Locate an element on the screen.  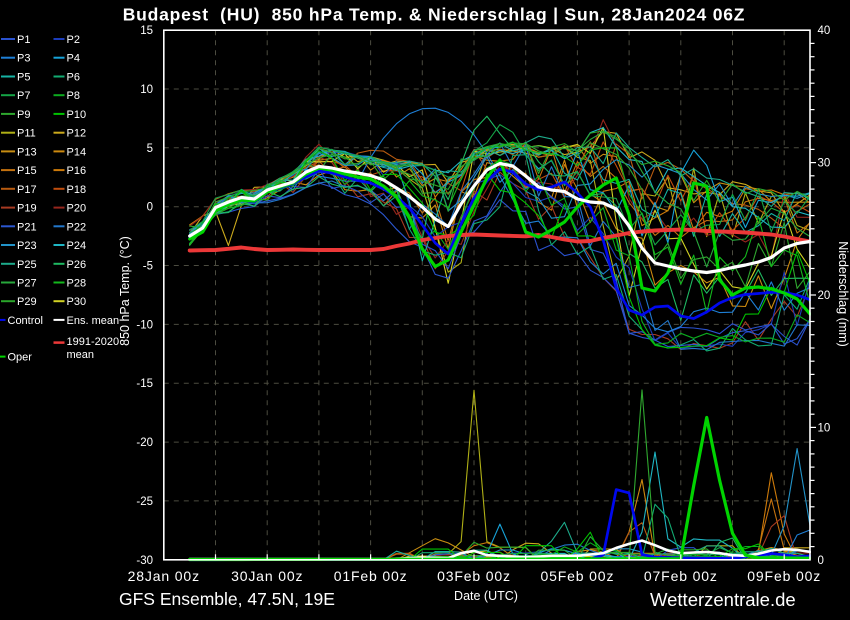
svg-text: P9 is located at coordinates (23, 115).